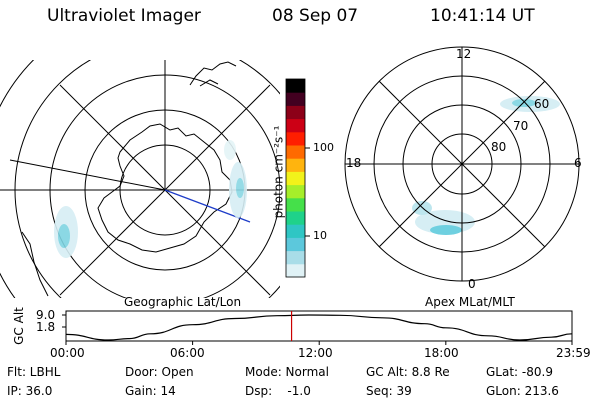 Image resolution: width=600 pixels, height=400 pixels. Describe the element at coordinates (408, 372) in the screenshot. I see `gc-alt-readout: GC Alt: 8.8 Re` at that location.